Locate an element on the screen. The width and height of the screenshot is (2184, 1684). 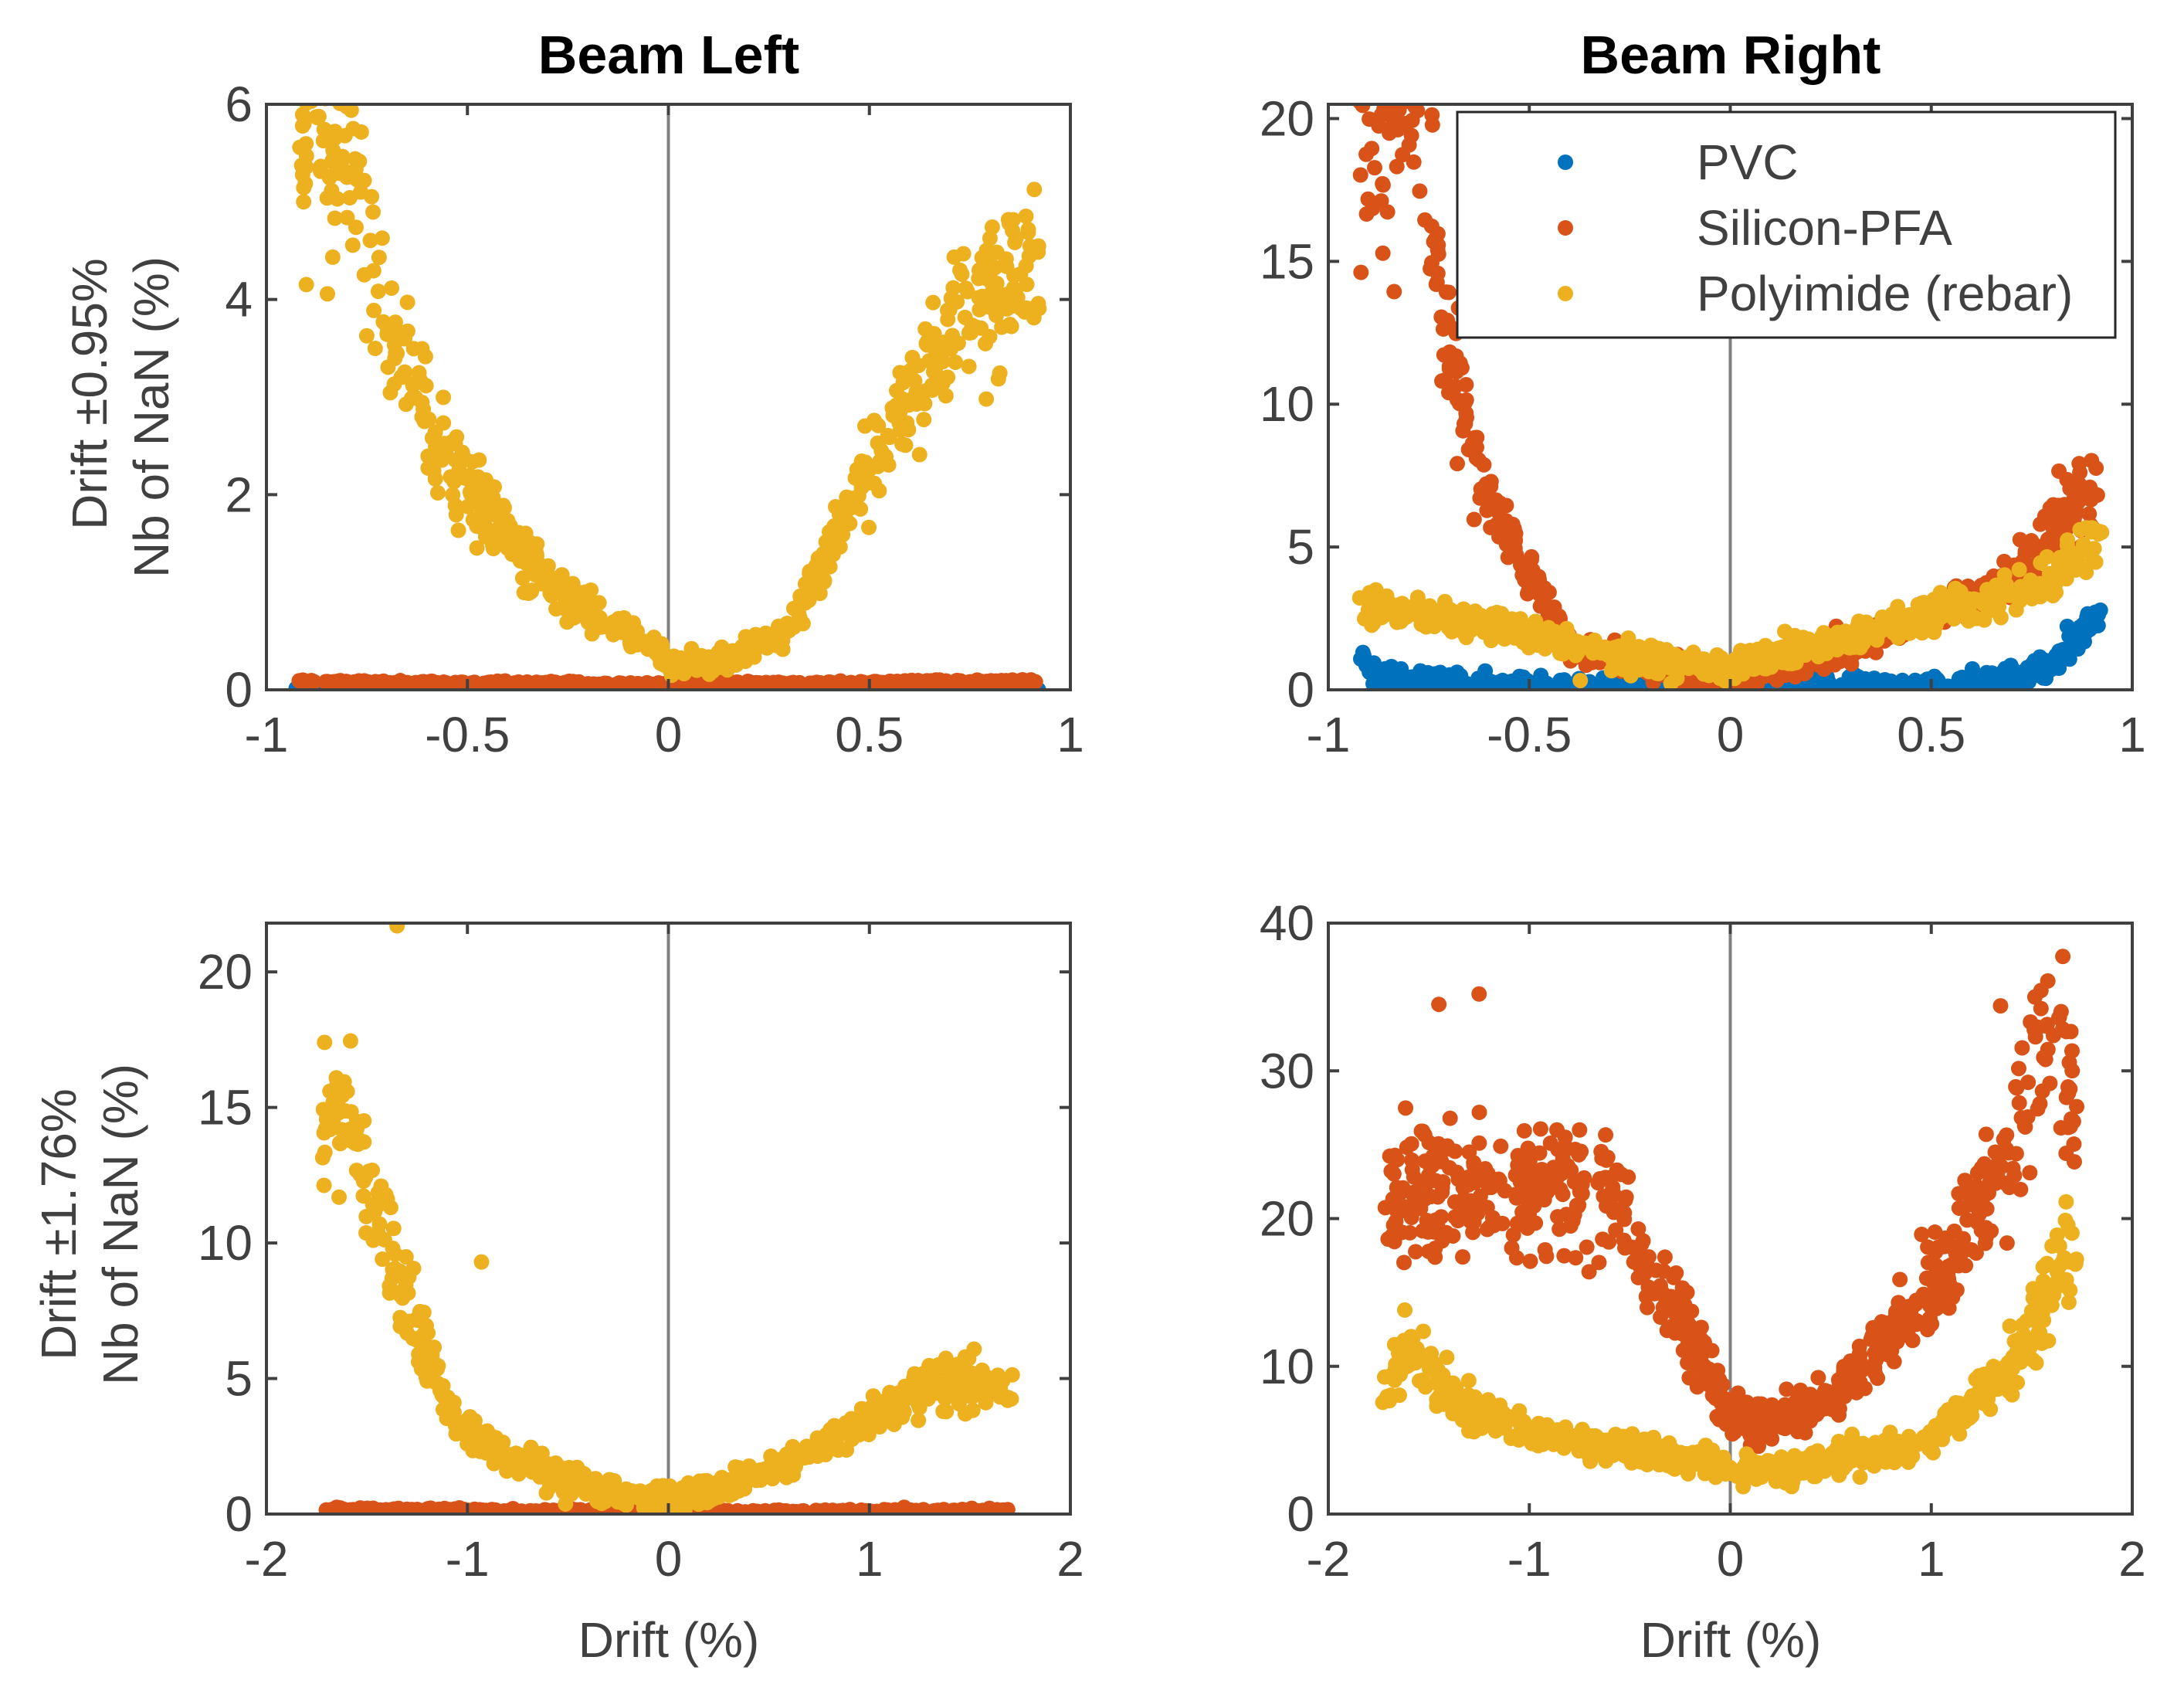
y-tick-label: 20 is located at coordinates (1287, 118).